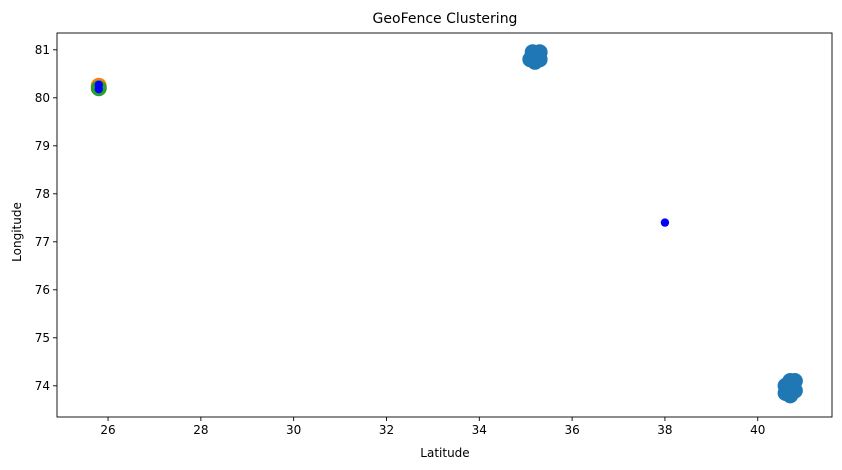  I want to click on y-tick-label-77: 77, so click(42, 242).